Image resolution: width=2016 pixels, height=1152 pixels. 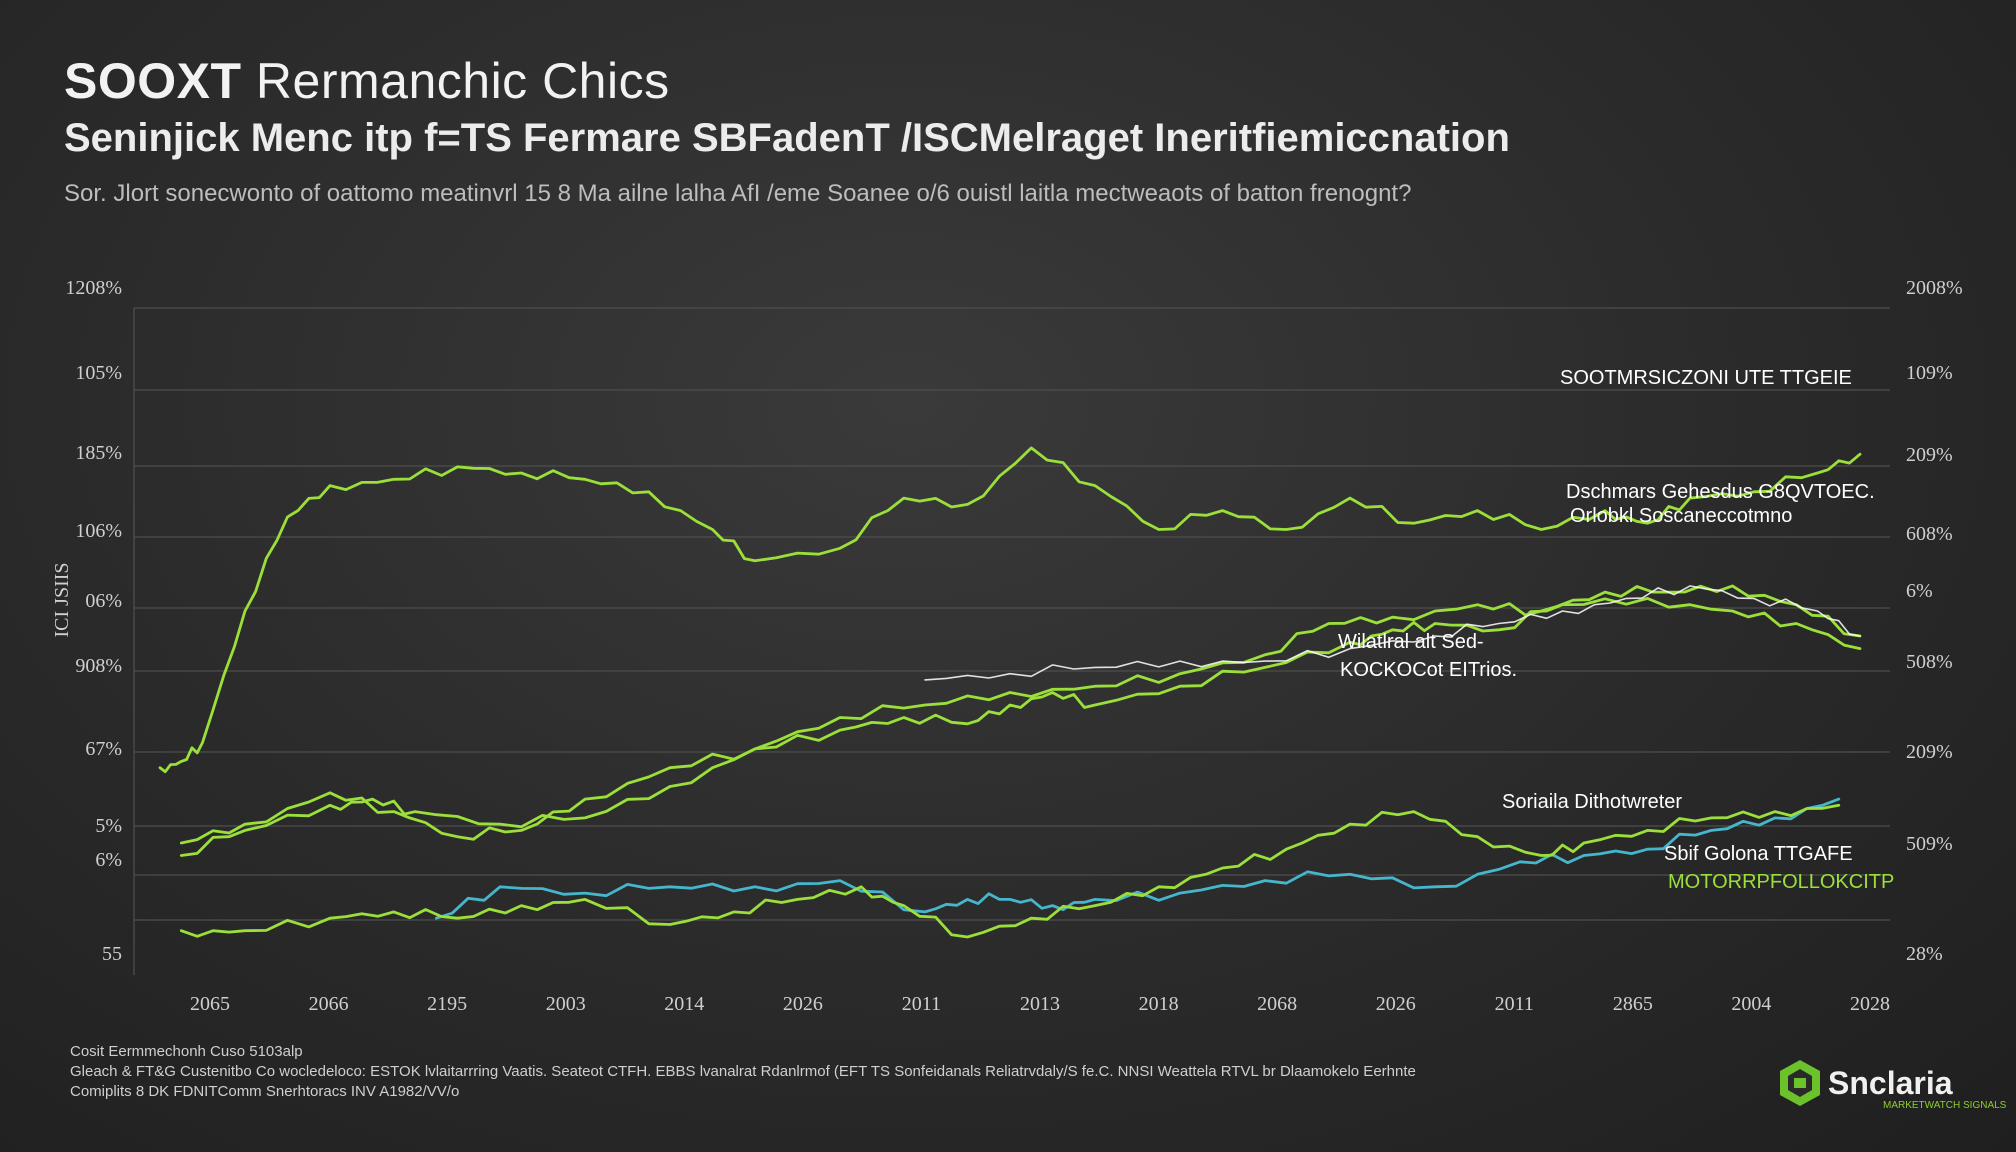 What do you see at coordinates (1890, 1082) in the screenshot?
I see `brand-name: Snclaria` at bounding box center [1890, 1082].